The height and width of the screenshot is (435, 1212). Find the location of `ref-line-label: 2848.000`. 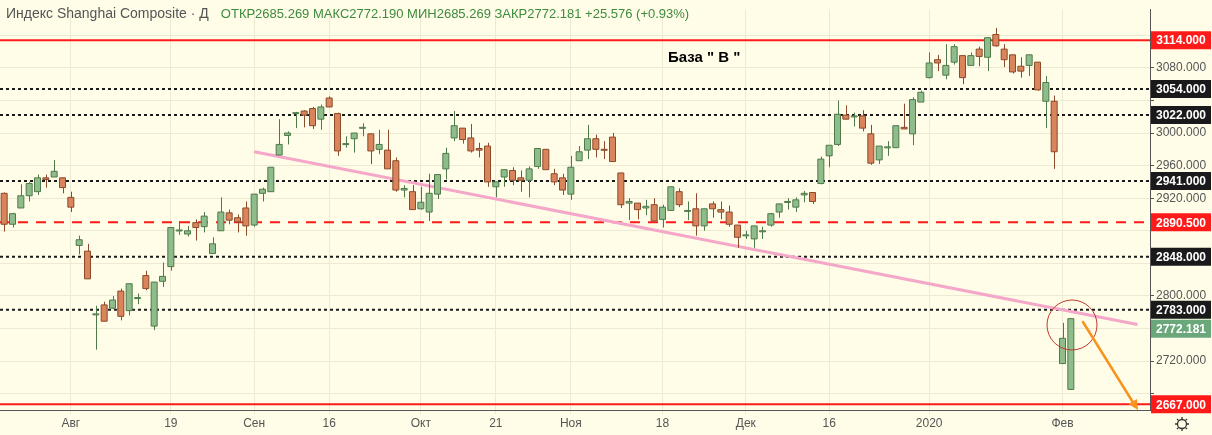

ref-line-label: 2848.000 is located at coordinates (1181, 257).